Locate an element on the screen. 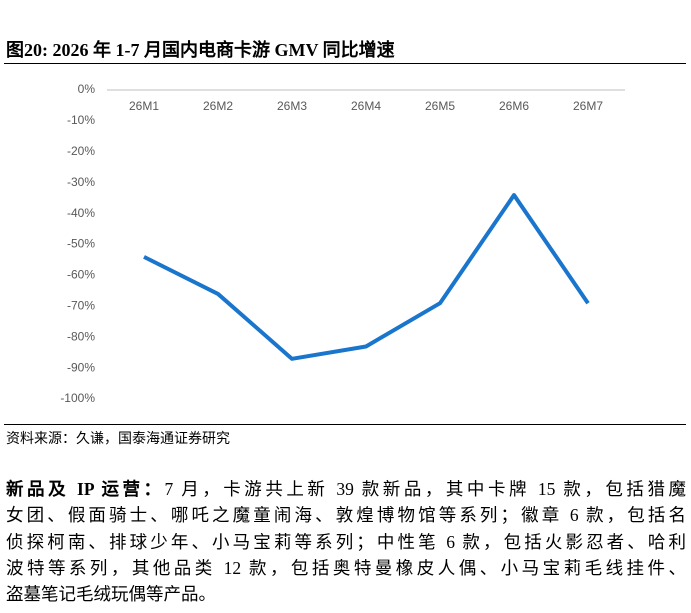  paragraph-lead: 新品及 IP 运营： is located at coordinates (85, 489).